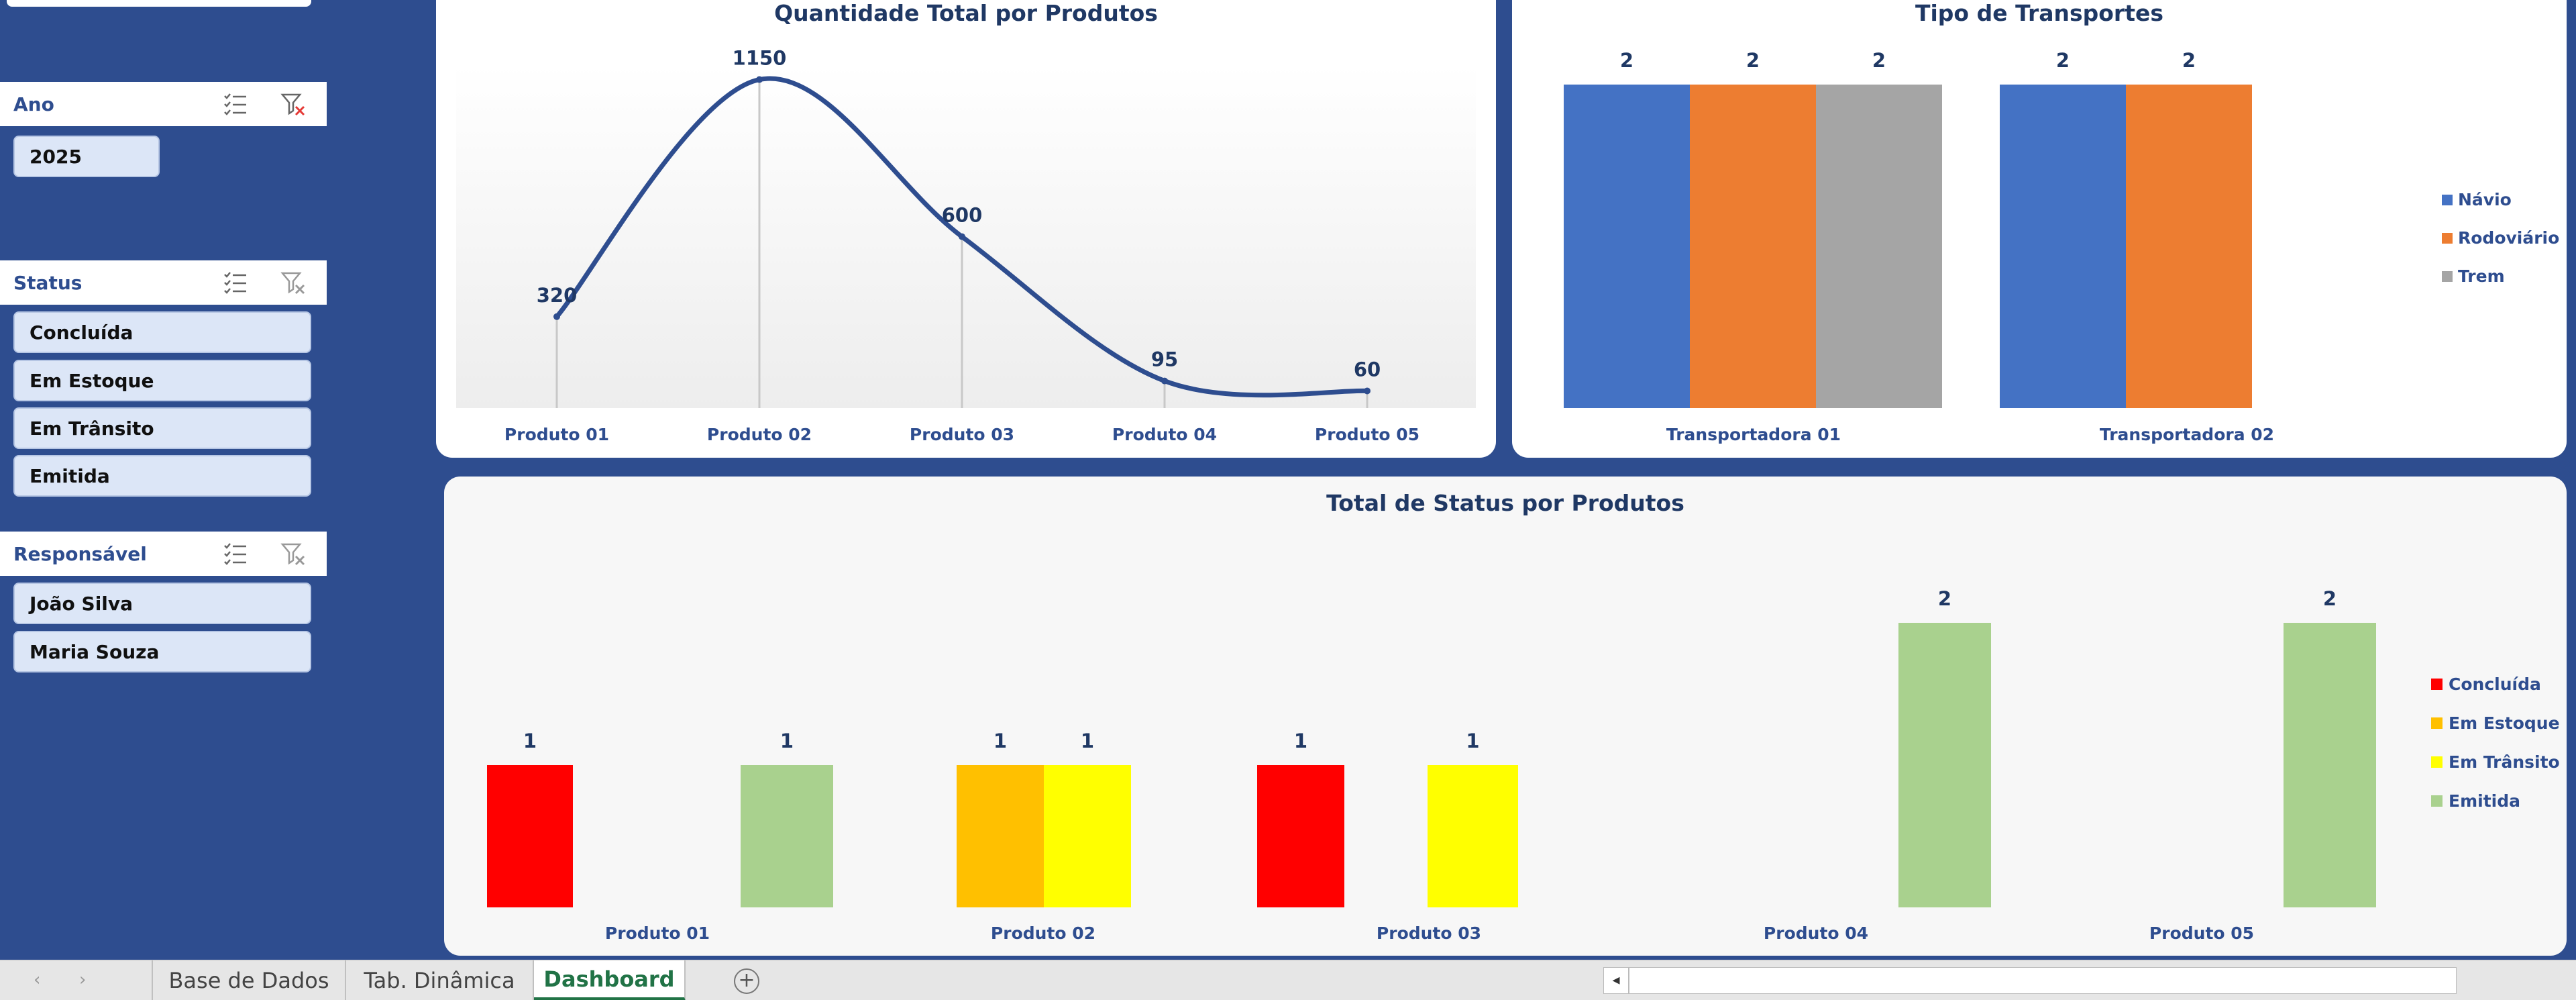 The height and width of the screenshot is (1000, 2576). I want to click on data-label: 1150, so click(760, 59).